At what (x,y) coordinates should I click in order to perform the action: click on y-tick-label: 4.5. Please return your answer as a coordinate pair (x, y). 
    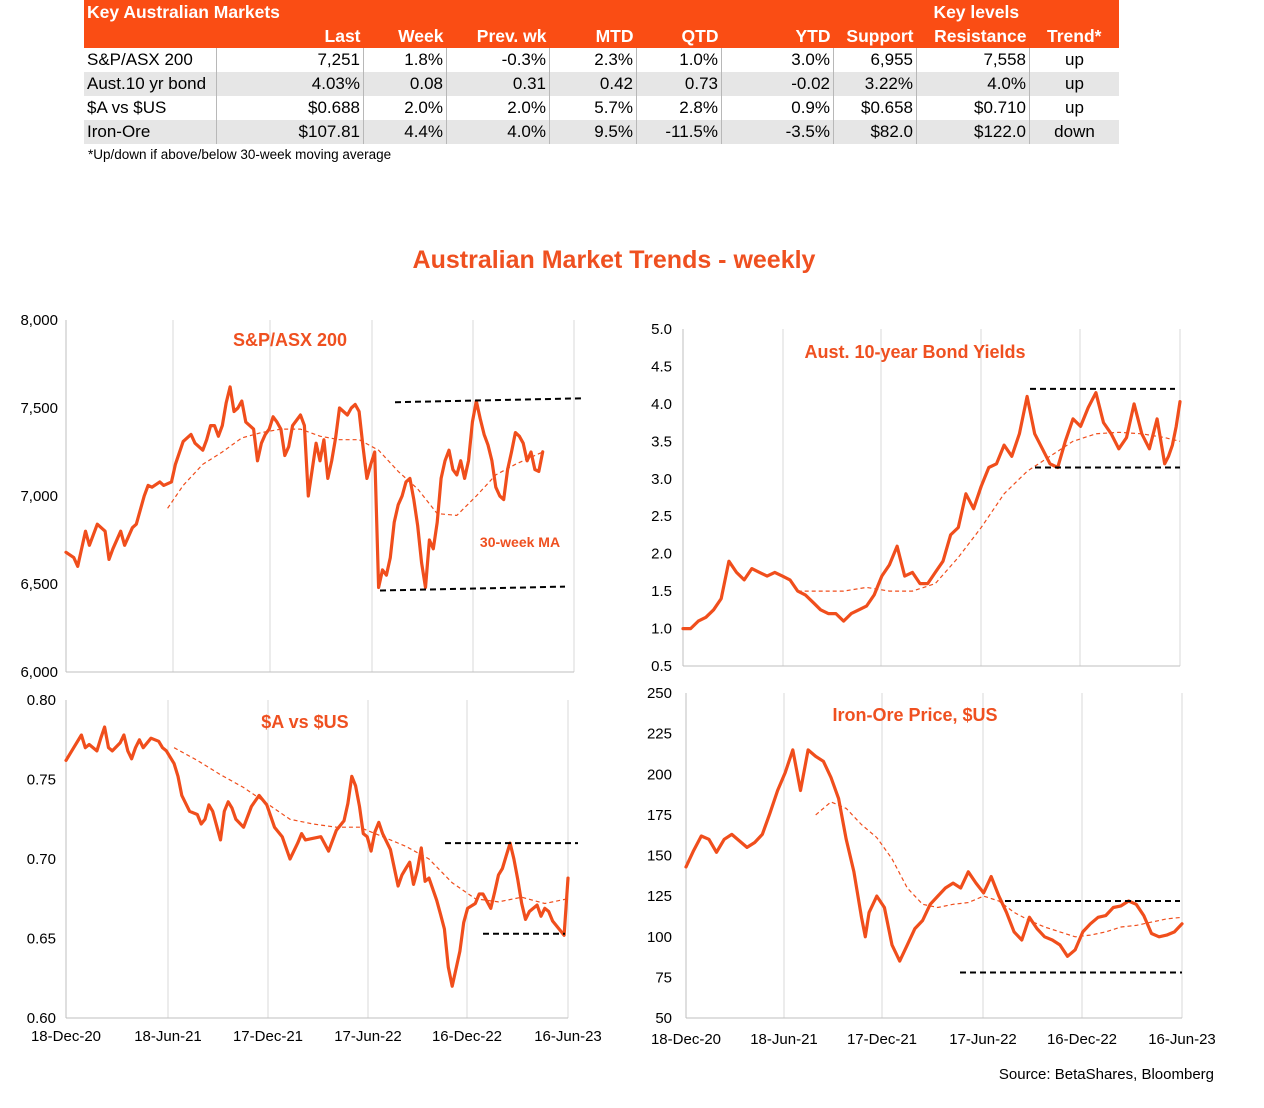
    Looking at the image, I should click on (661, 366).